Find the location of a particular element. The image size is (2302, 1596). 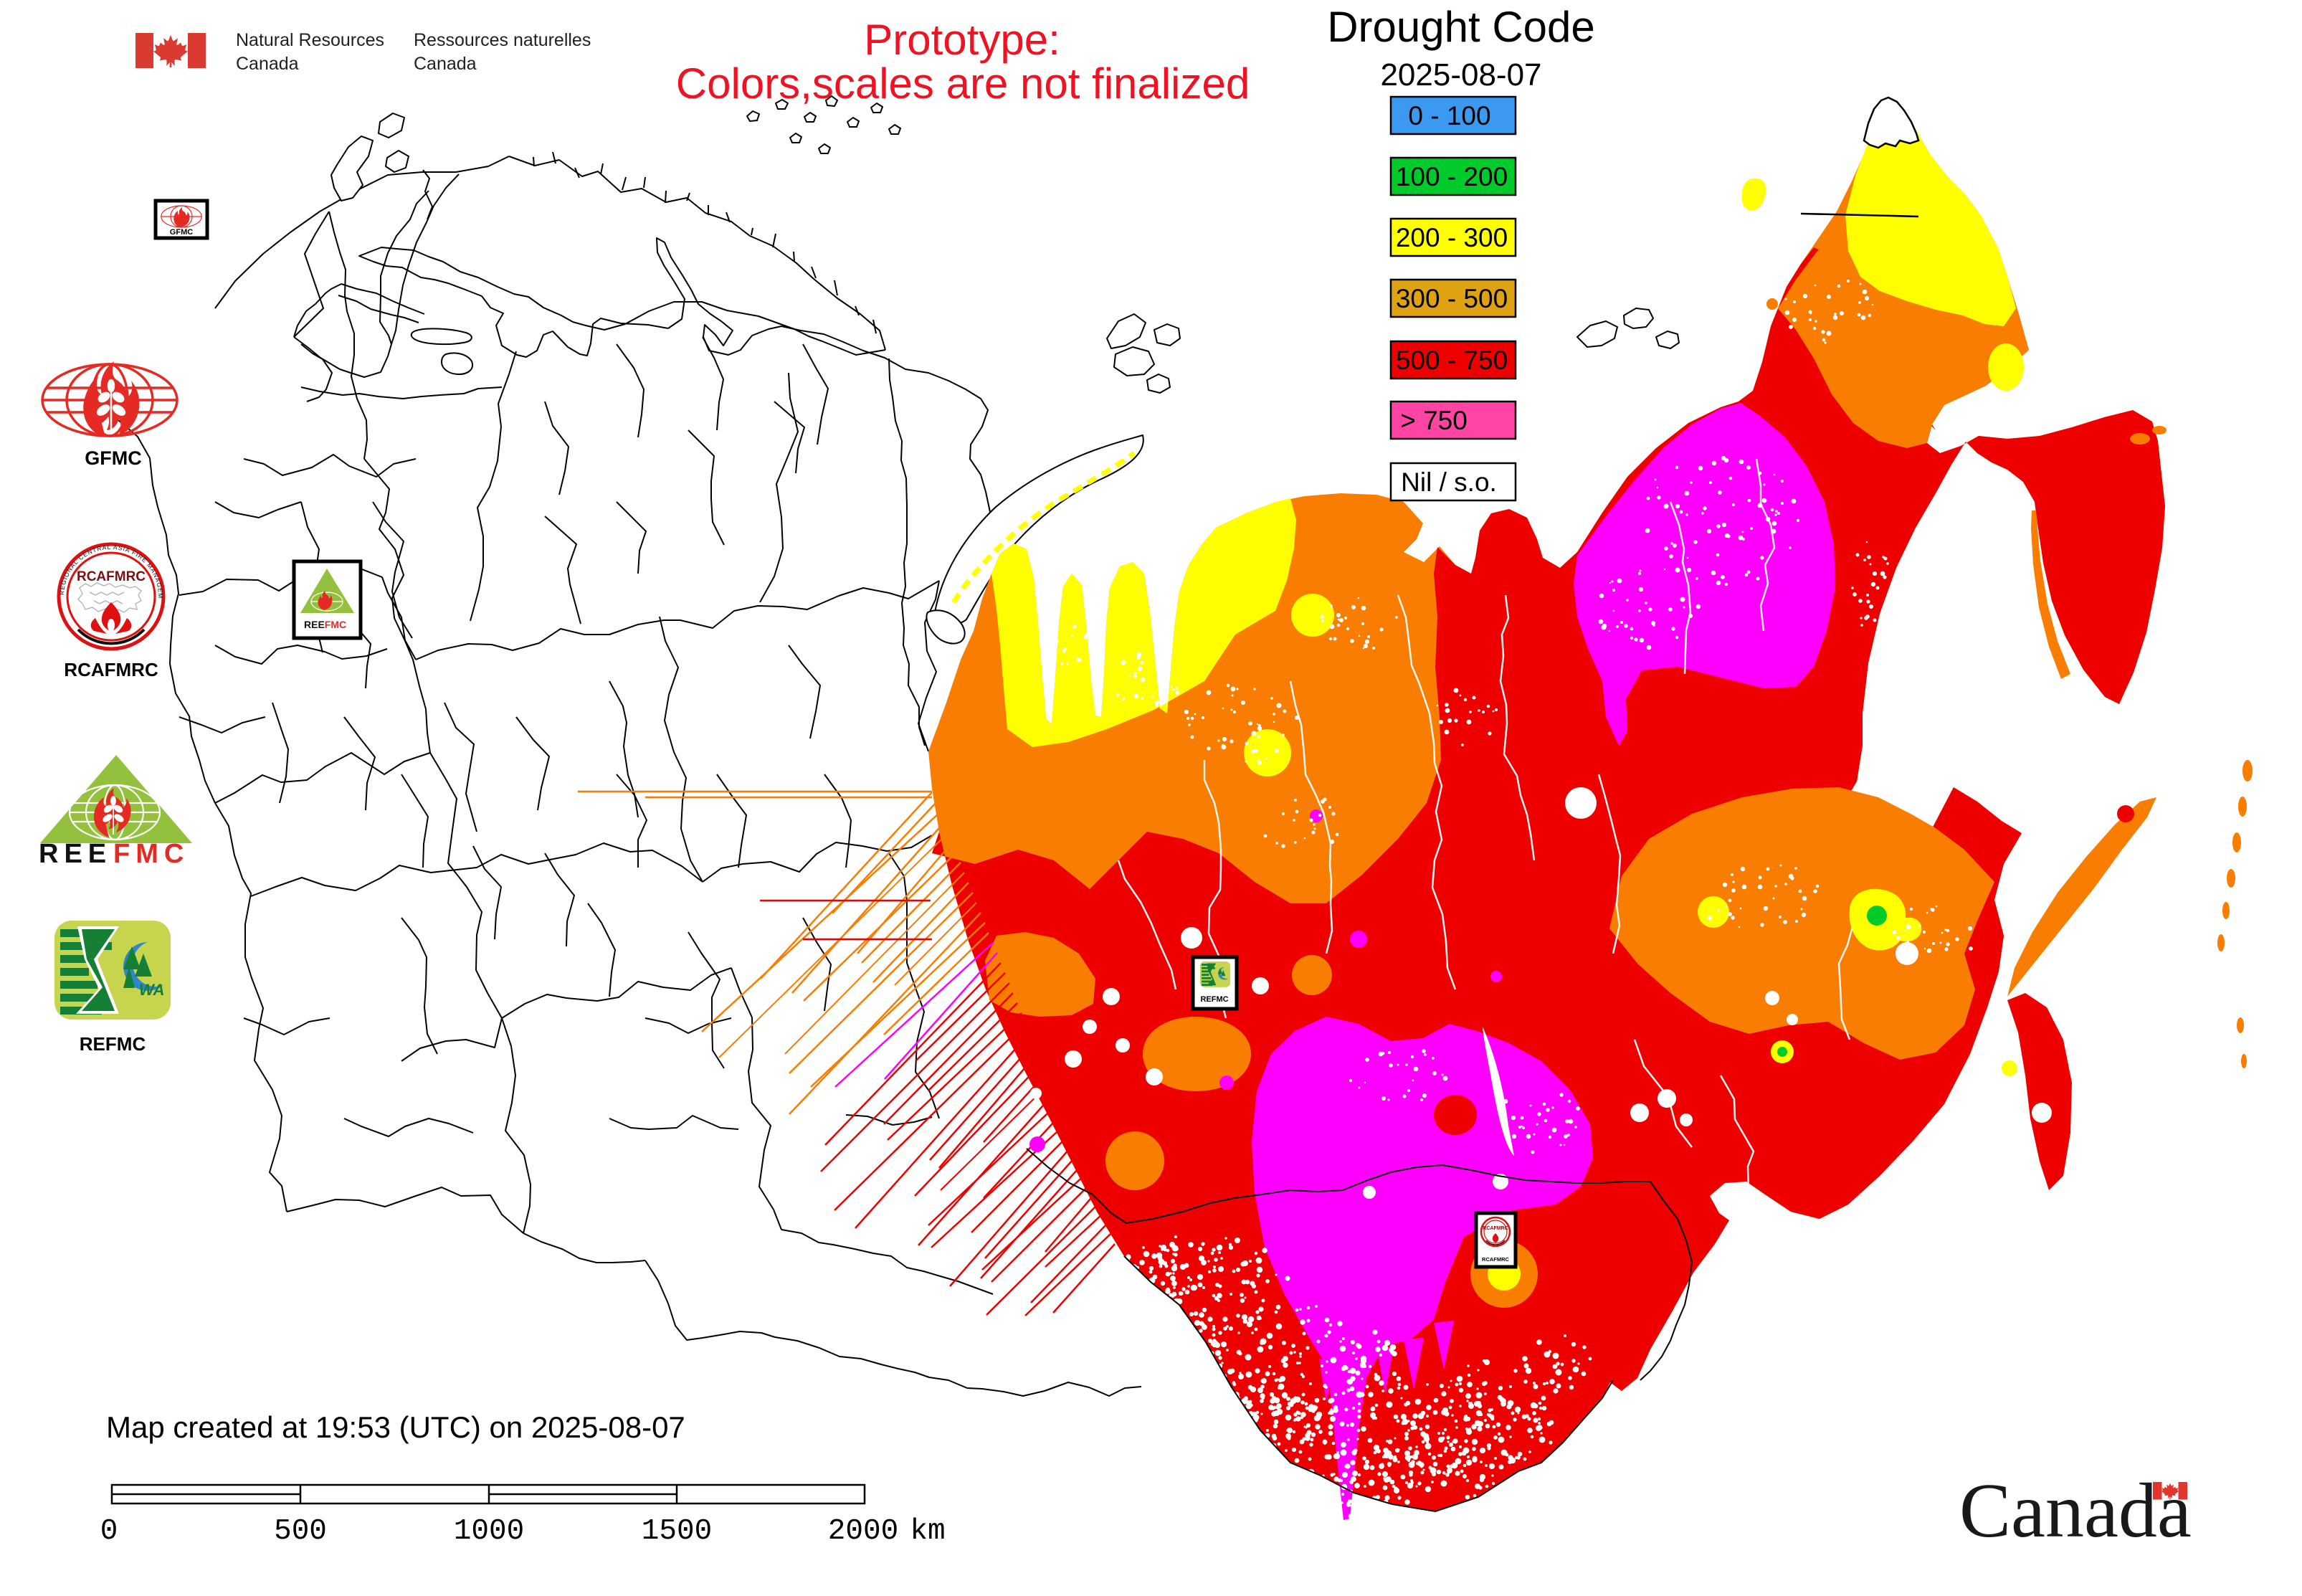

svg-text: 0 is located at coordinates (109, 1531).